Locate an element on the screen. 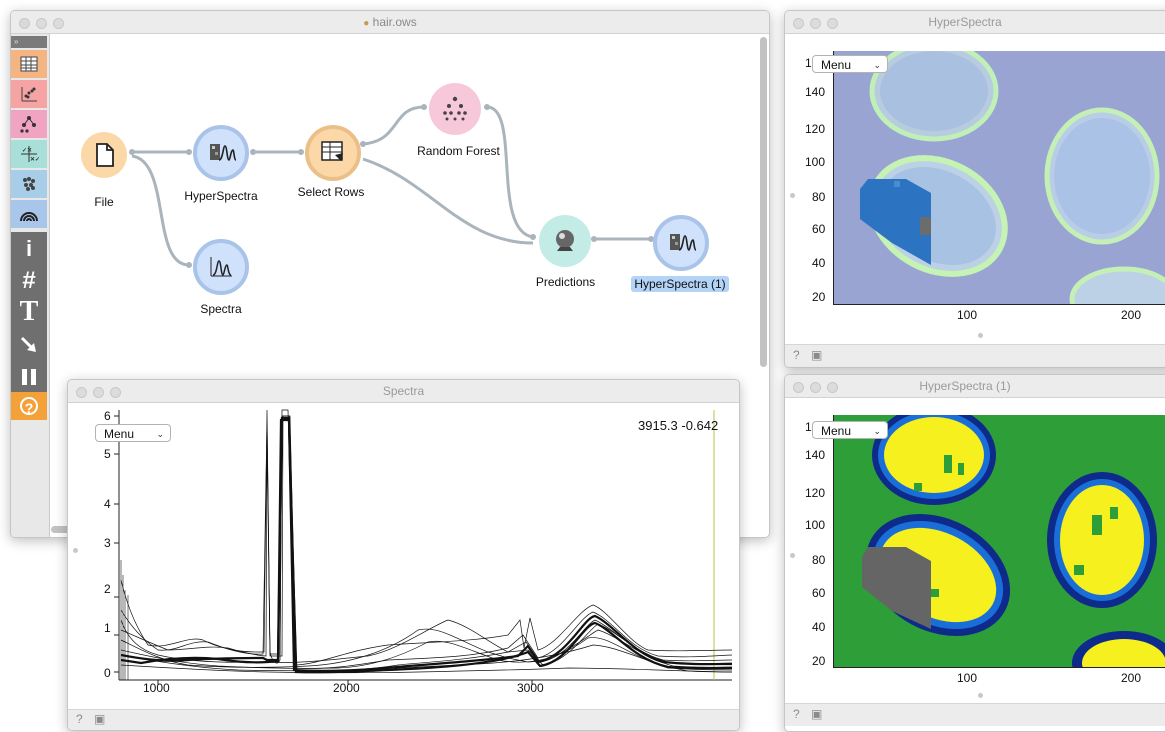  link-file-spectra is located at coordinates (160, 210).